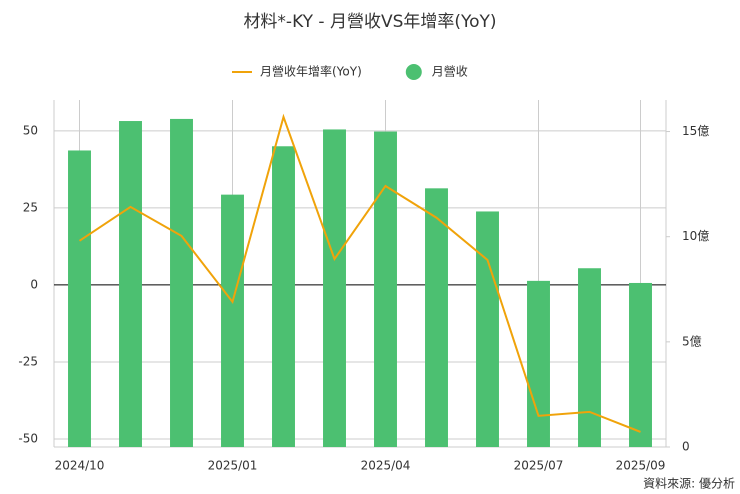 Image resolution: width=740 pixels, height=494 pixels. What do you see at coordinates (386, 466) in the screenshot?
I see `x-tick-label: 2025/04` at bounding box center [386, 466].